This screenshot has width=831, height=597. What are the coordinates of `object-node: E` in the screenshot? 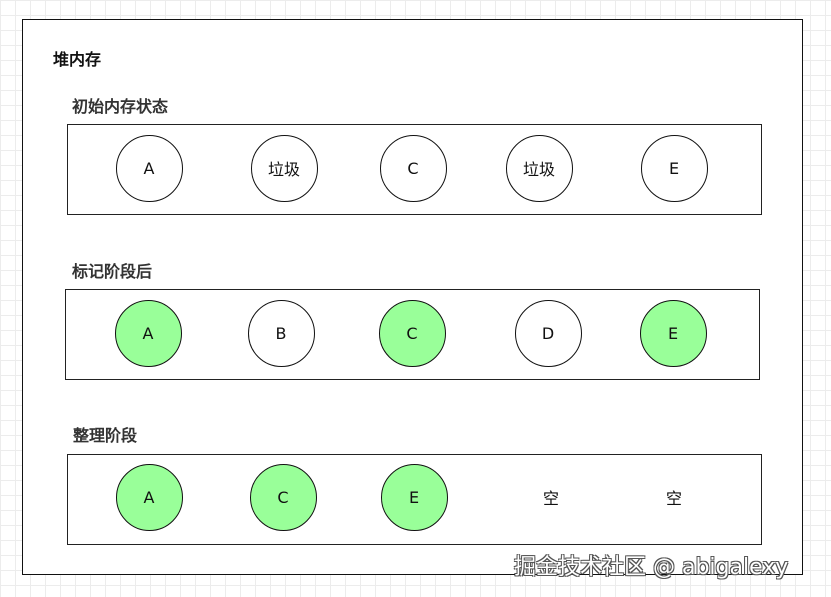 It's located at (674, 168).